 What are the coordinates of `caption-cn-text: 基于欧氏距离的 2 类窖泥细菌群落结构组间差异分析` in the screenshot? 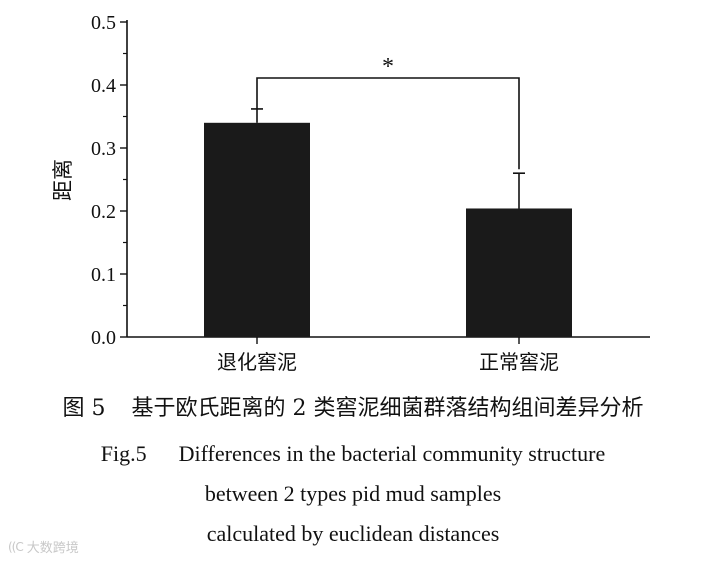 It's located at (387, 408).